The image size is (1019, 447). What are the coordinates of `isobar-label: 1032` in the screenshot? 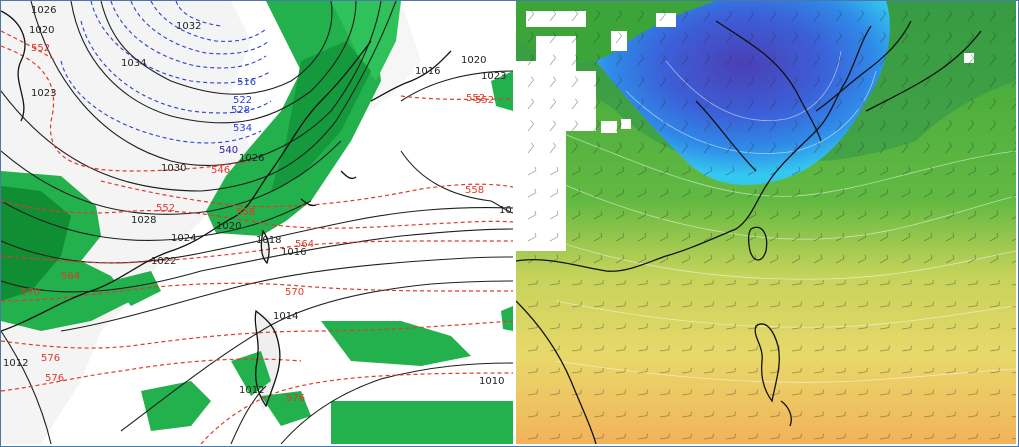 It's located at (188, 26).